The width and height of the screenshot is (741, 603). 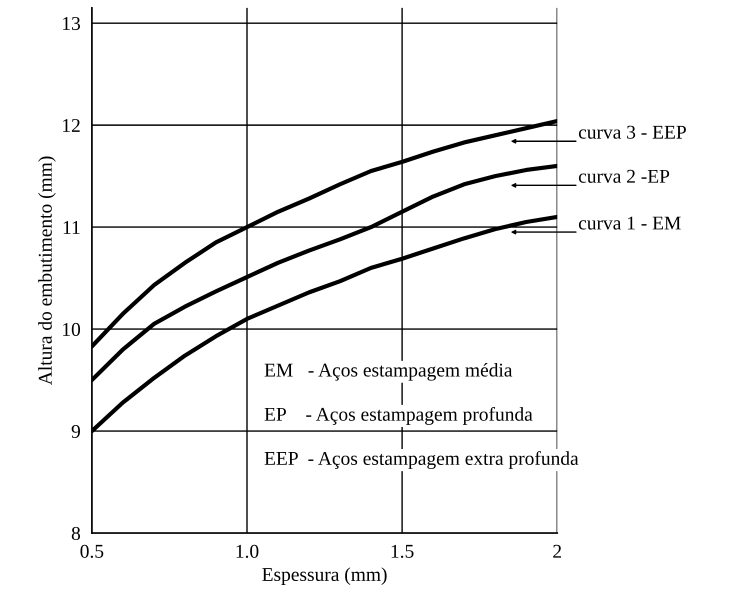 I want to click on annotation: EEP - Aços estampagem extra profunda, so click(x=421, y=460).